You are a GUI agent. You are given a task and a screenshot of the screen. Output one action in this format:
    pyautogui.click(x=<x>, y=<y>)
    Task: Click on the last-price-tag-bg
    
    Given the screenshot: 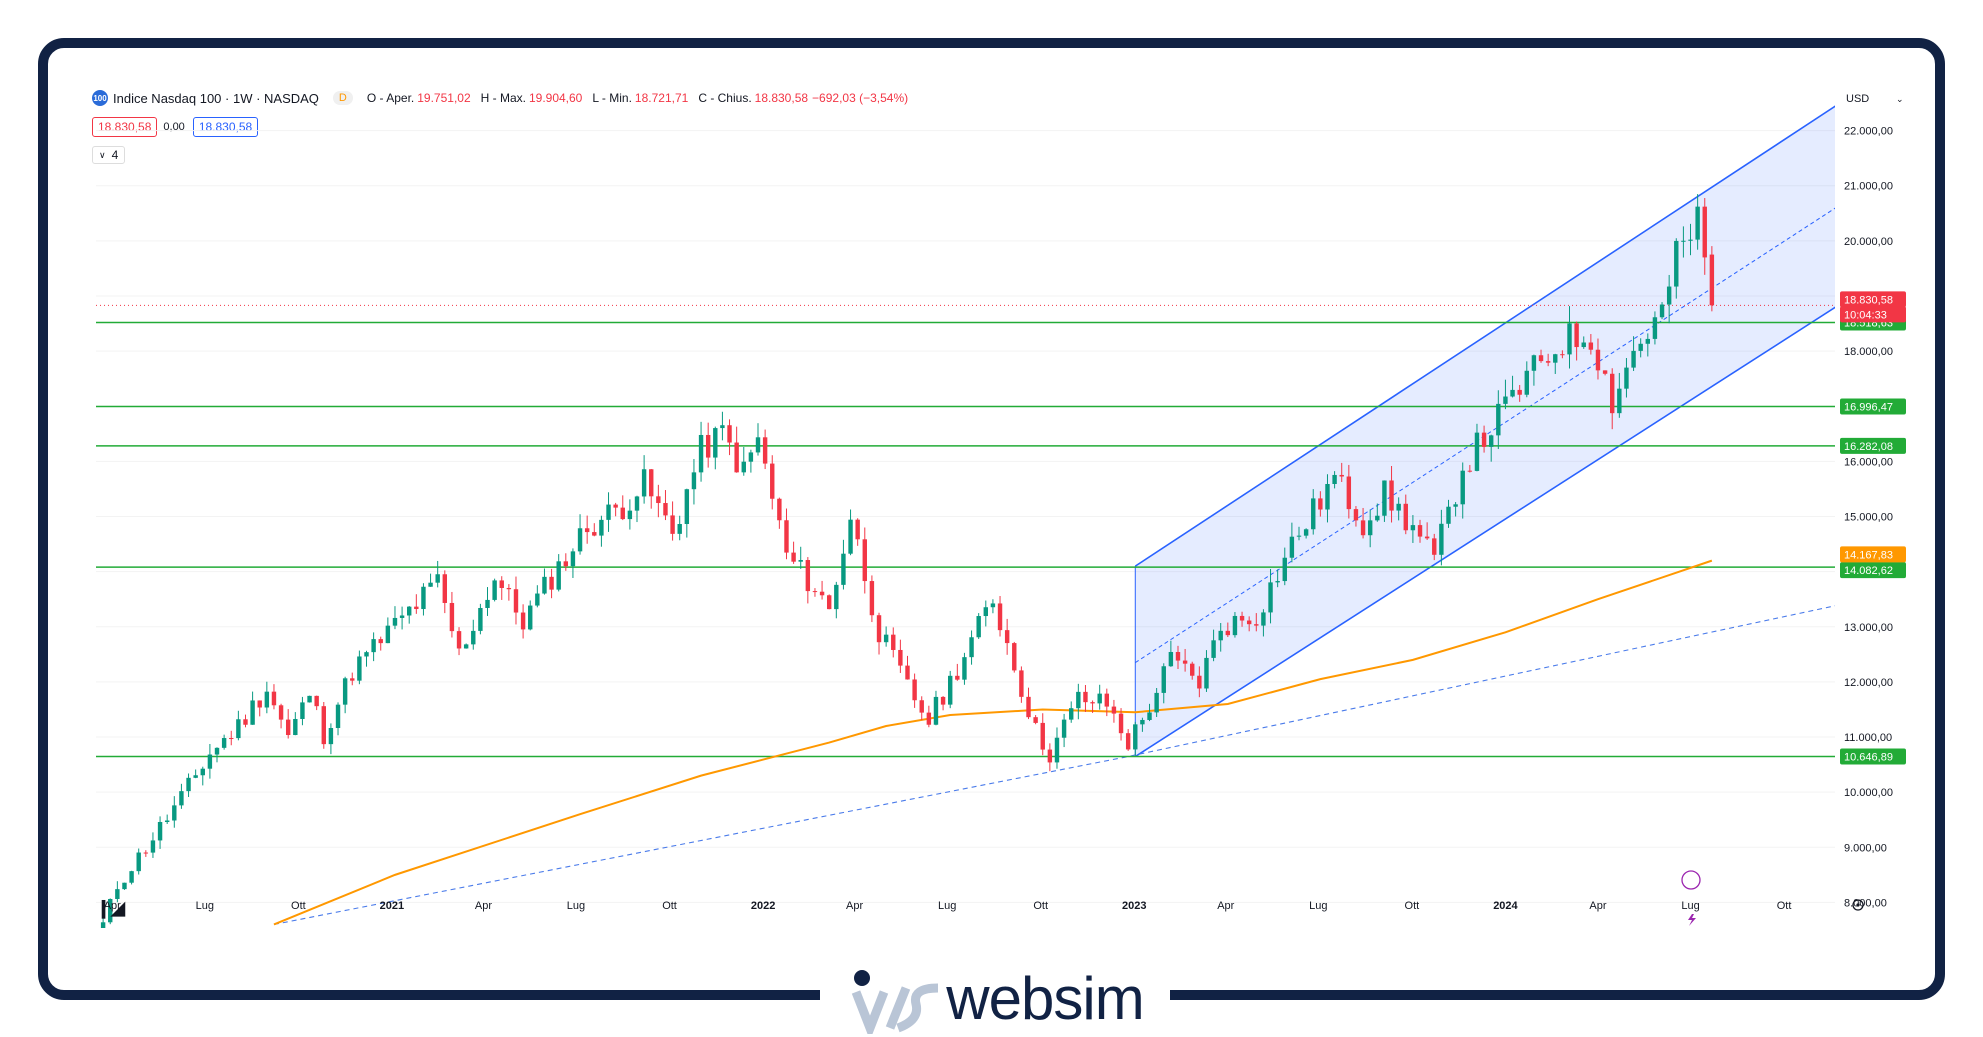 What is the action you would take?
    pyautogui.click(x=1873, y=299)
    